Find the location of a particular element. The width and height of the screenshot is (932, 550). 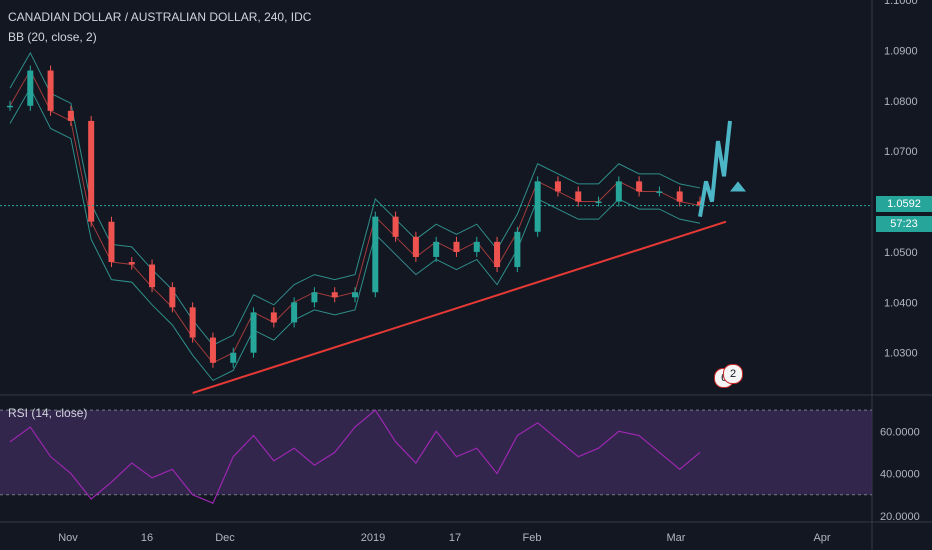

price-tick: 1.0700 is located at coordinates (901, 152).